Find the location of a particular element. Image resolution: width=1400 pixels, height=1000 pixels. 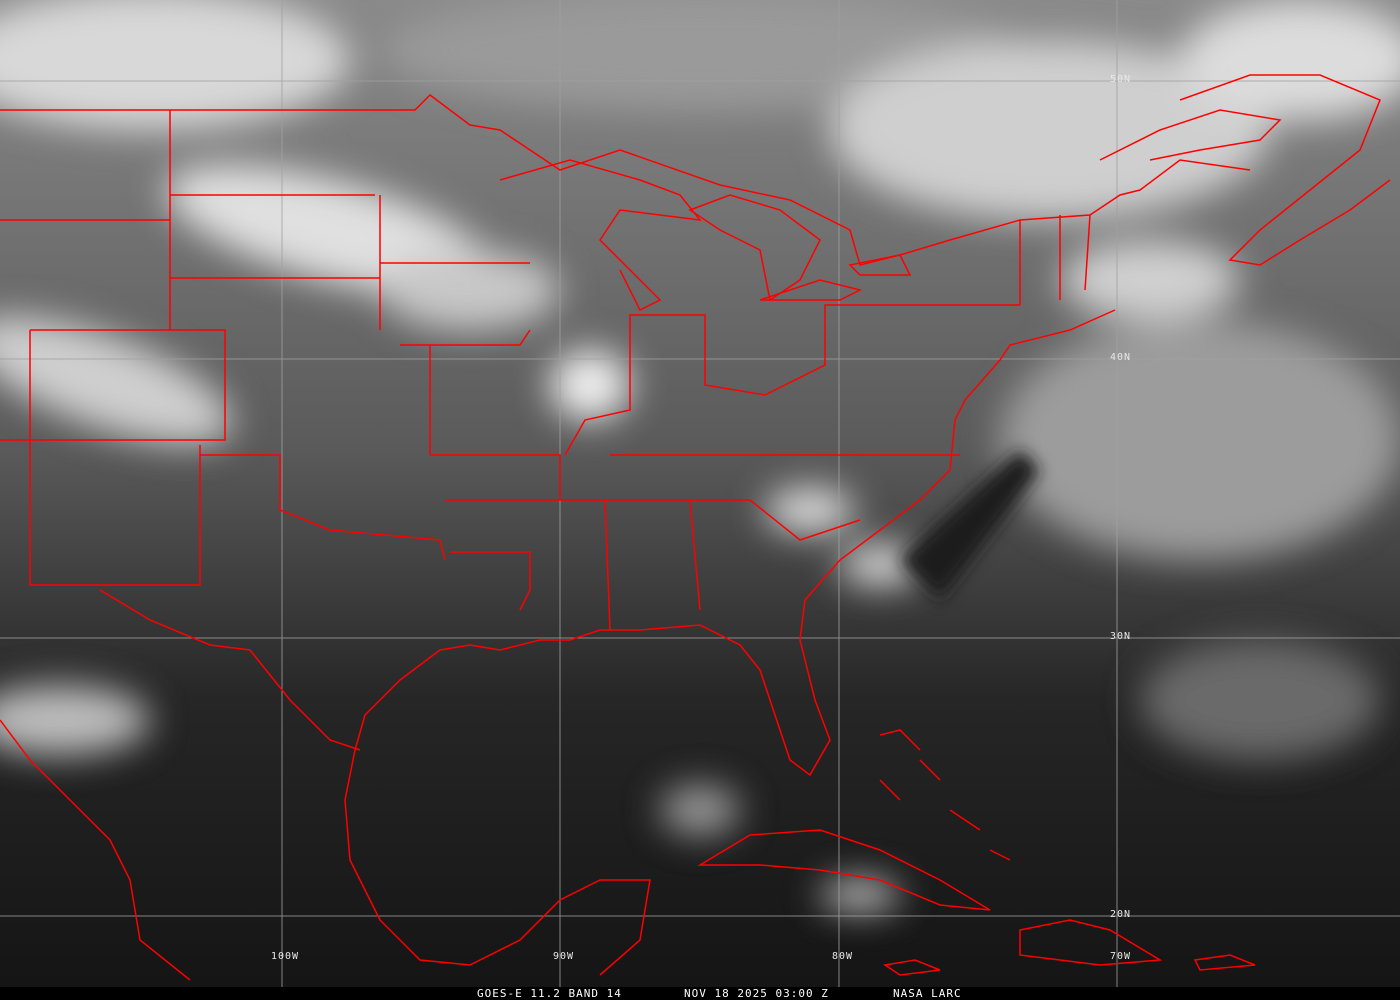

lon-label-70w: 70W is located at coordinates (1121, 956).